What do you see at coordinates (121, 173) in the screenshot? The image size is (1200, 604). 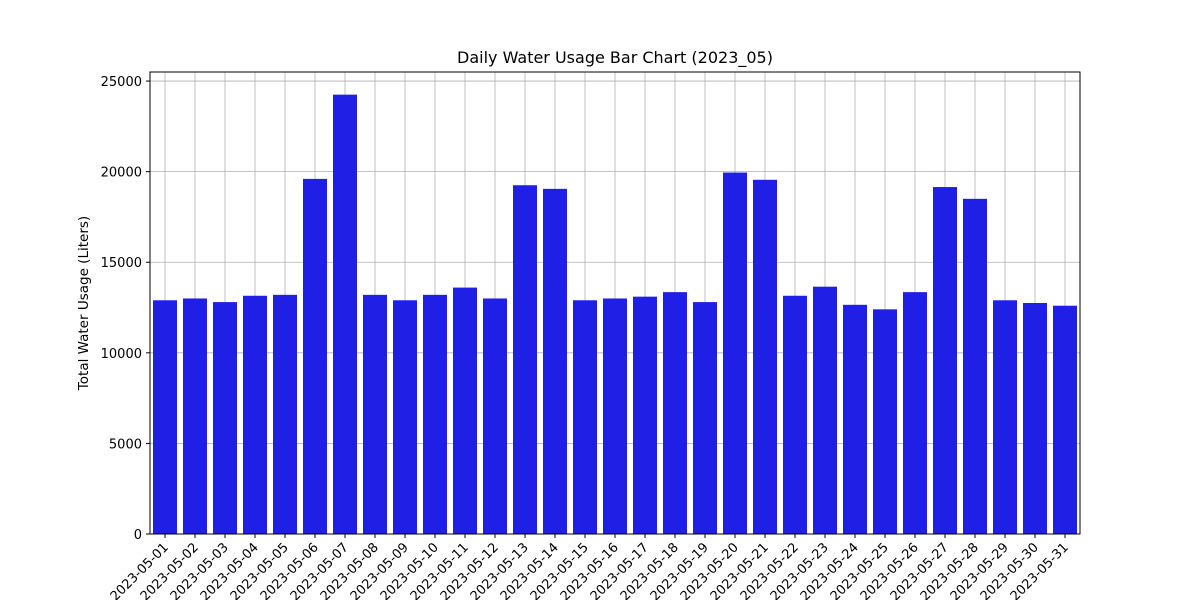 I see `y-tick-label: 20000` at bounding box center [121, 173].